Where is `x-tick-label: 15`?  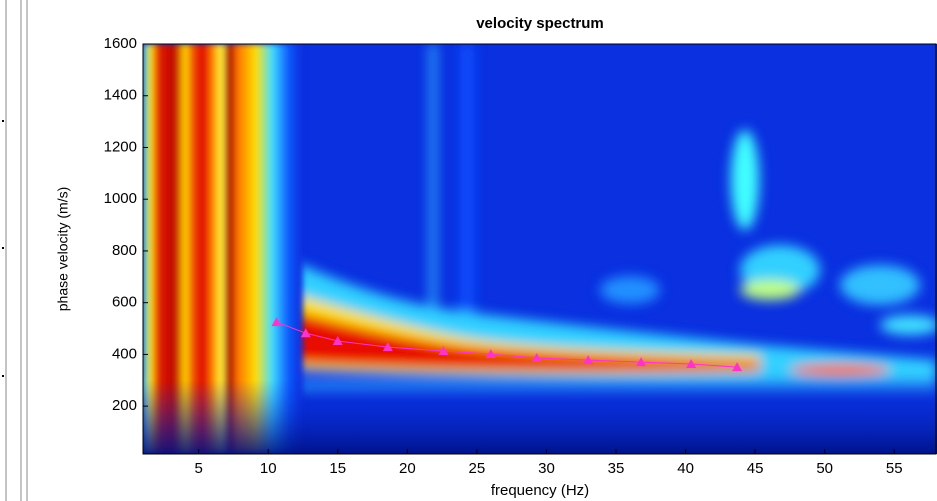 x-tick-label: 15 is located at coordinates (337, 468).